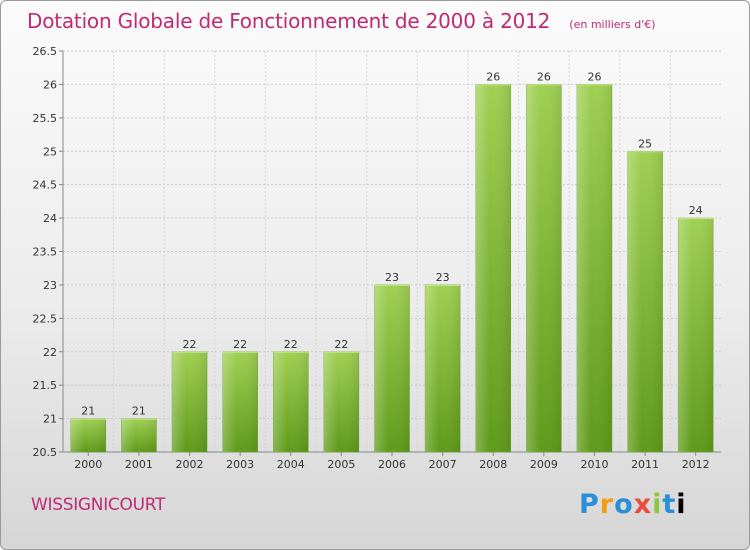 The height and width of the screenshot is (550, 750). Describe the element at coordinates (190, 464) in the screenshot. I see `x-tick-label: 2002` at that location.